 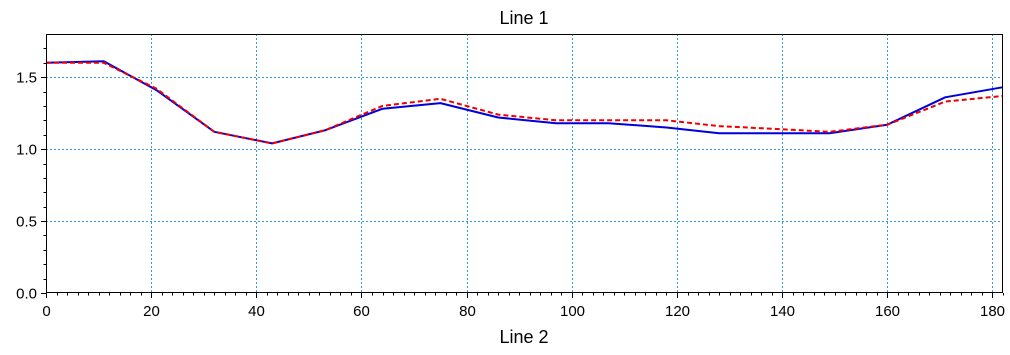 What do you see at coordinates (992, 311) in the screenshot?
I see `x-tick-label: 180` at bounding box center [992, 311].